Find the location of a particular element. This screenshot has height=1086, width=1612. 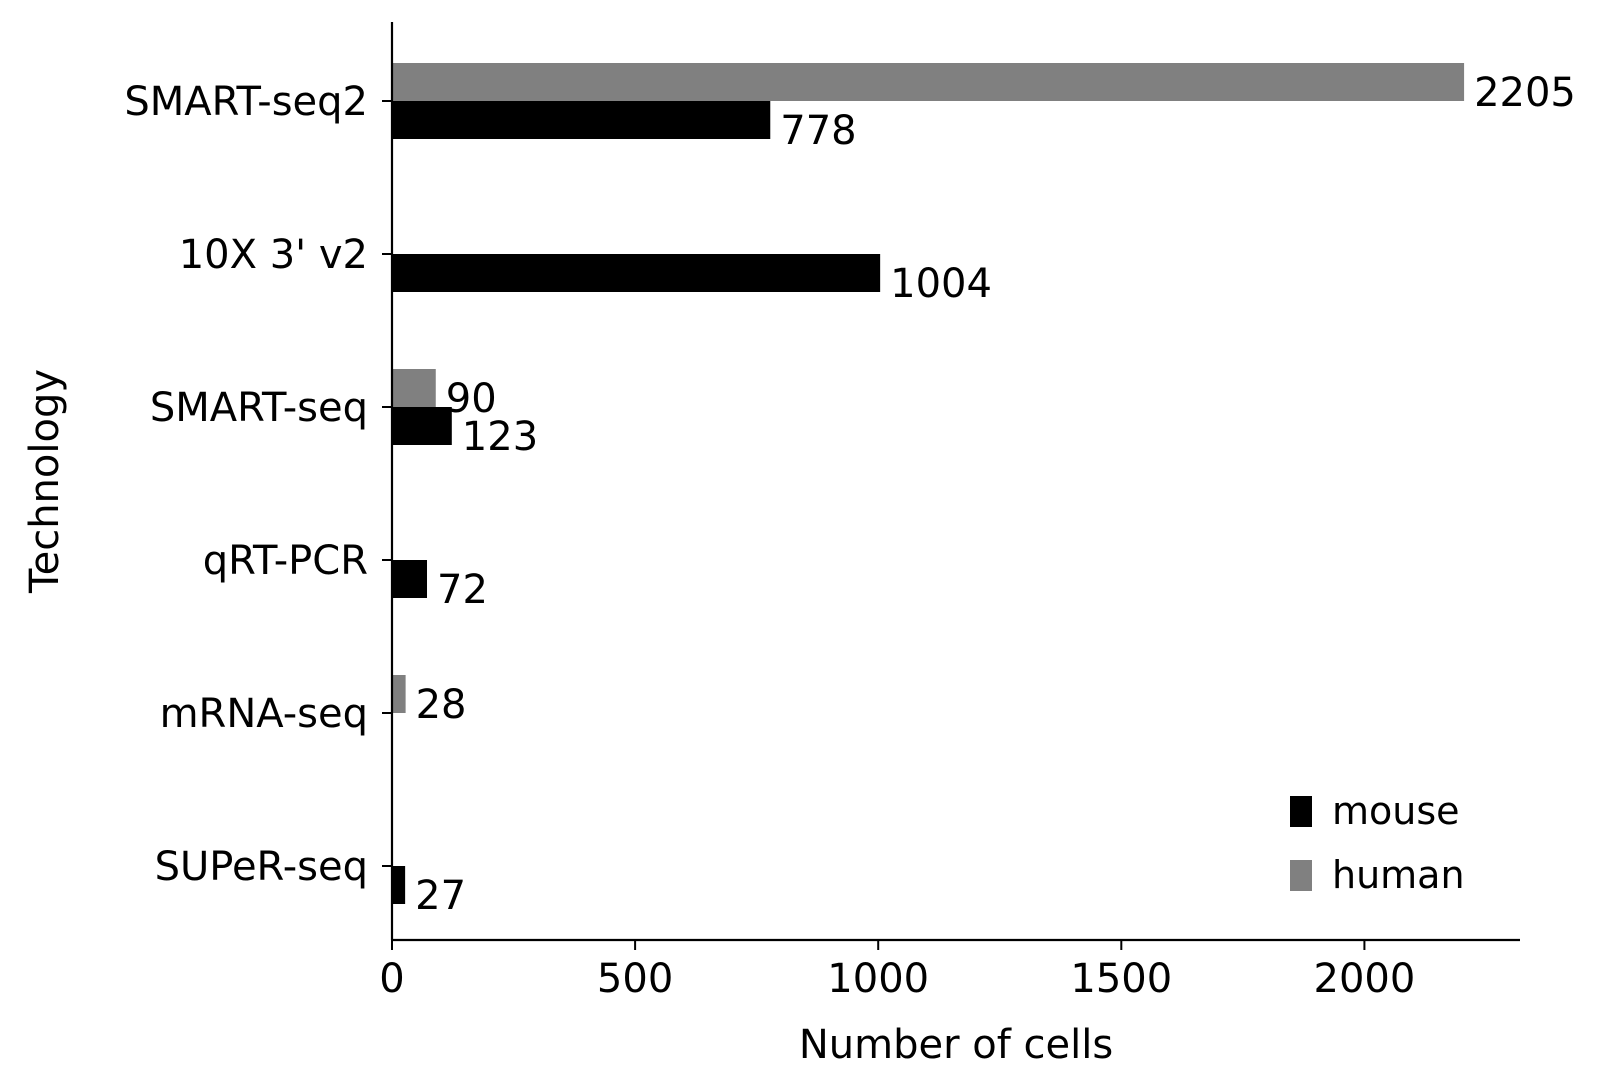

bar-mouse-10x-3-v2 is located at coordinates (636, 273).